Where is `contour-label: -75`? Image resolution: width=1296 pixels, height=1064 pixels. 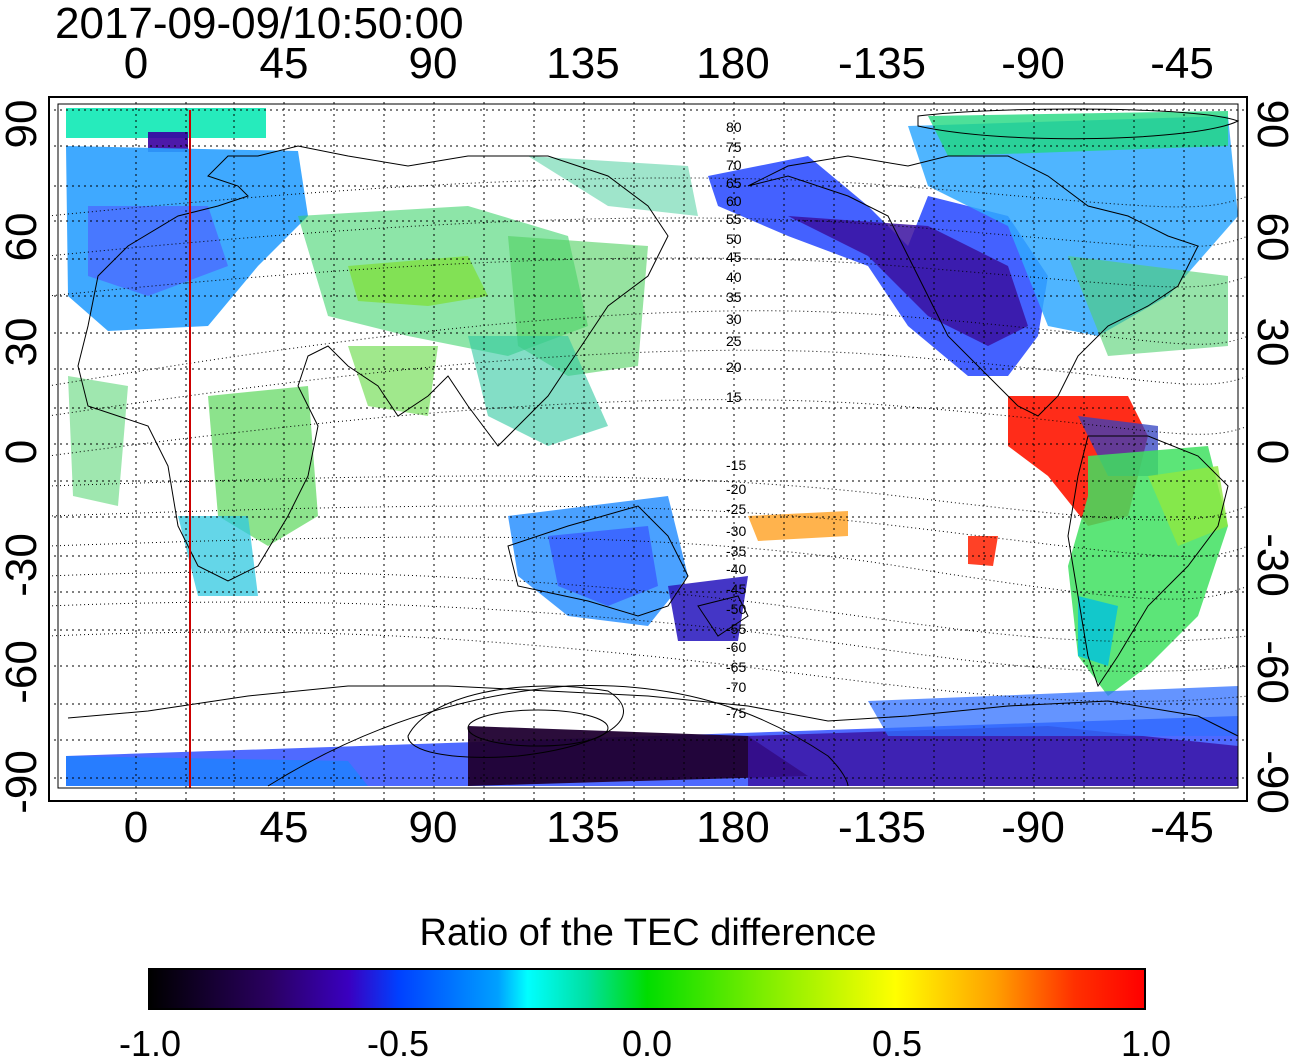
contour-label: -75 is located at coordinates (736, 713).